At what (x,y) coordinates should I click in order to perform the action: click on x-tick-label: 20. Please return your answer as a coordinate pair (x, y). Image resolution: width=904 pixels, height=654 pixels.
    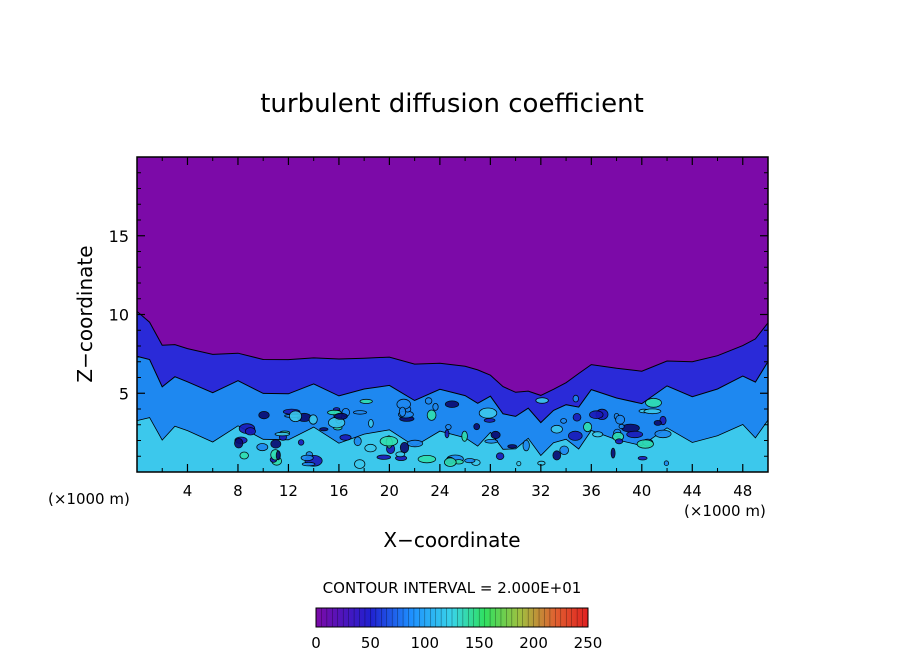
    Looking at the image, I should click on (389, 491).